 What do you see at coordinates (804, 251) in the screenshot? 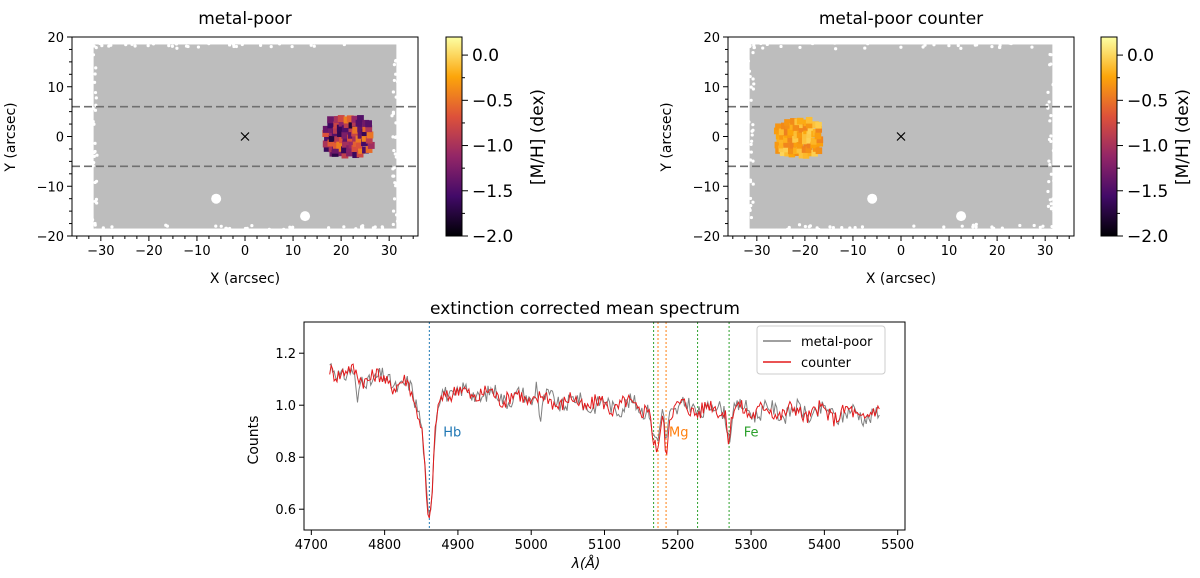
I see `x-tick-label: −20` at bounding box center [804, 251].